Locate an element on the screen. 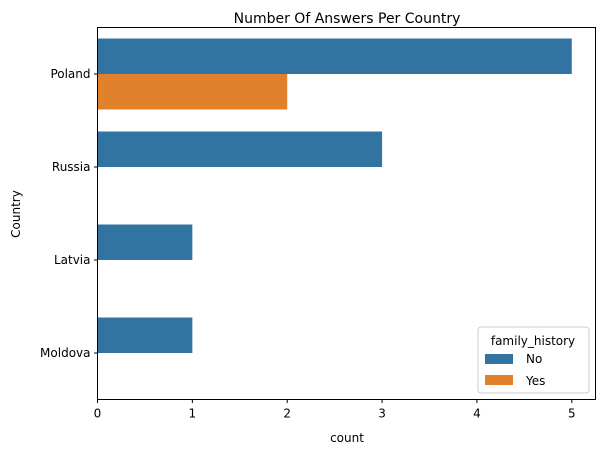  bar-russia-no is located at coordinates (240, 149).